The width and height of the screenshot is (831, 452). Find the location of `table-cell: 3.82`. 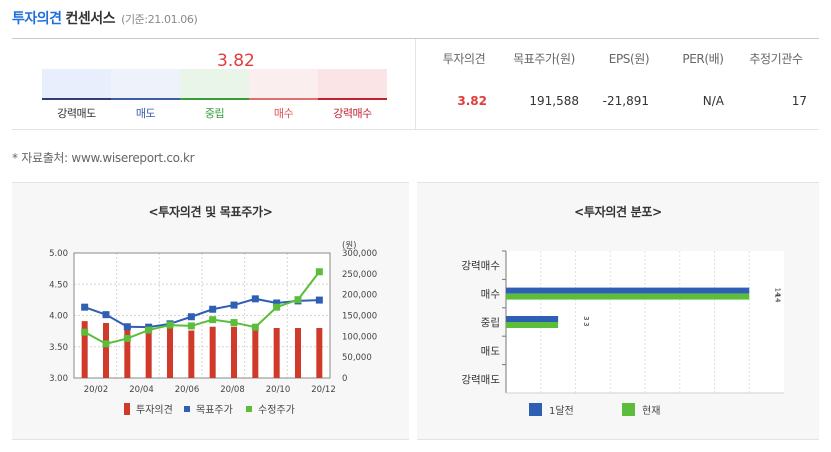

table-cell: 3.82 is located at coordinates (472, 101).